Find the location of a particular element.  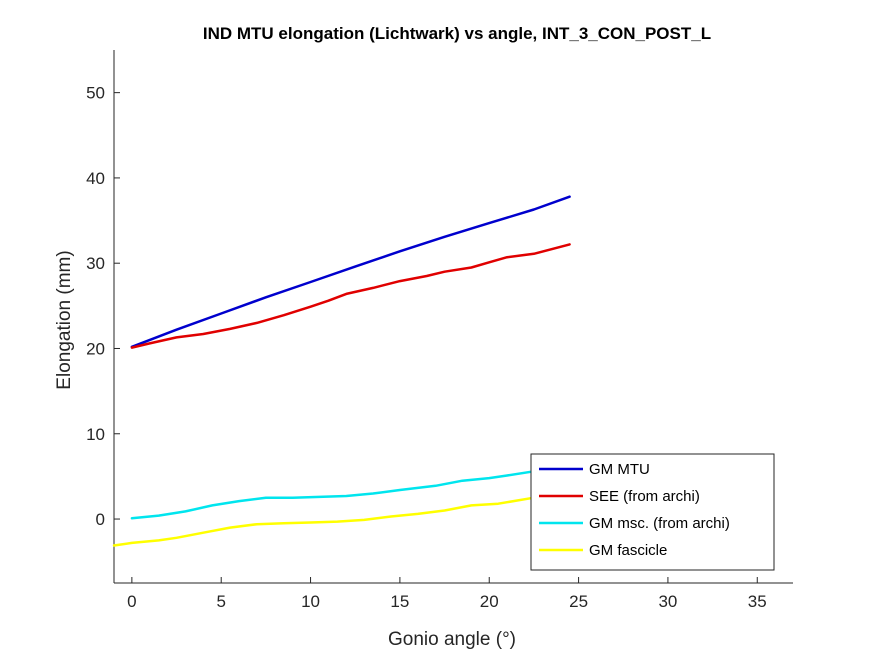

x-tick-label: 30 is located at coordinates (667, 601).